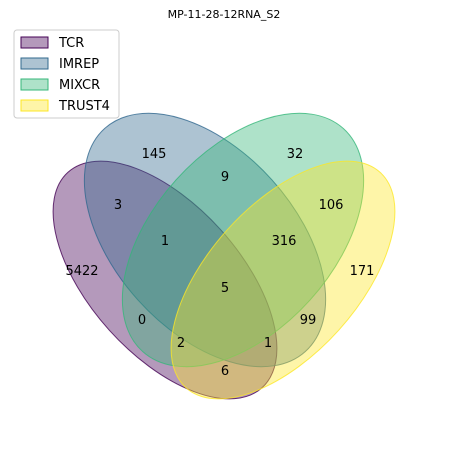 This screenshot has height=465, width=449. I want to click on count-imrep-mixcr: 9, so click(225, 177).